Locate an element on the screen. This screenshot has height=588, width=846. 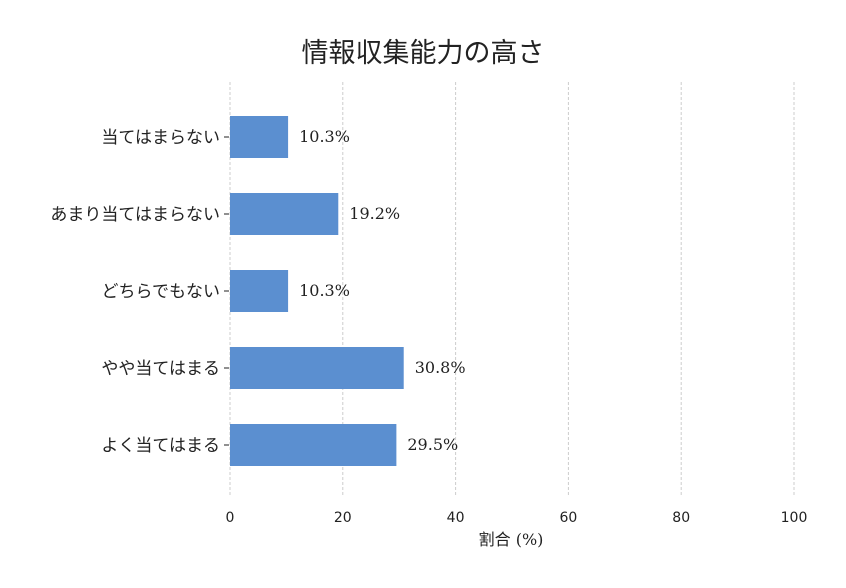
value-label: 19.2% is located at coordinates (374, 213).